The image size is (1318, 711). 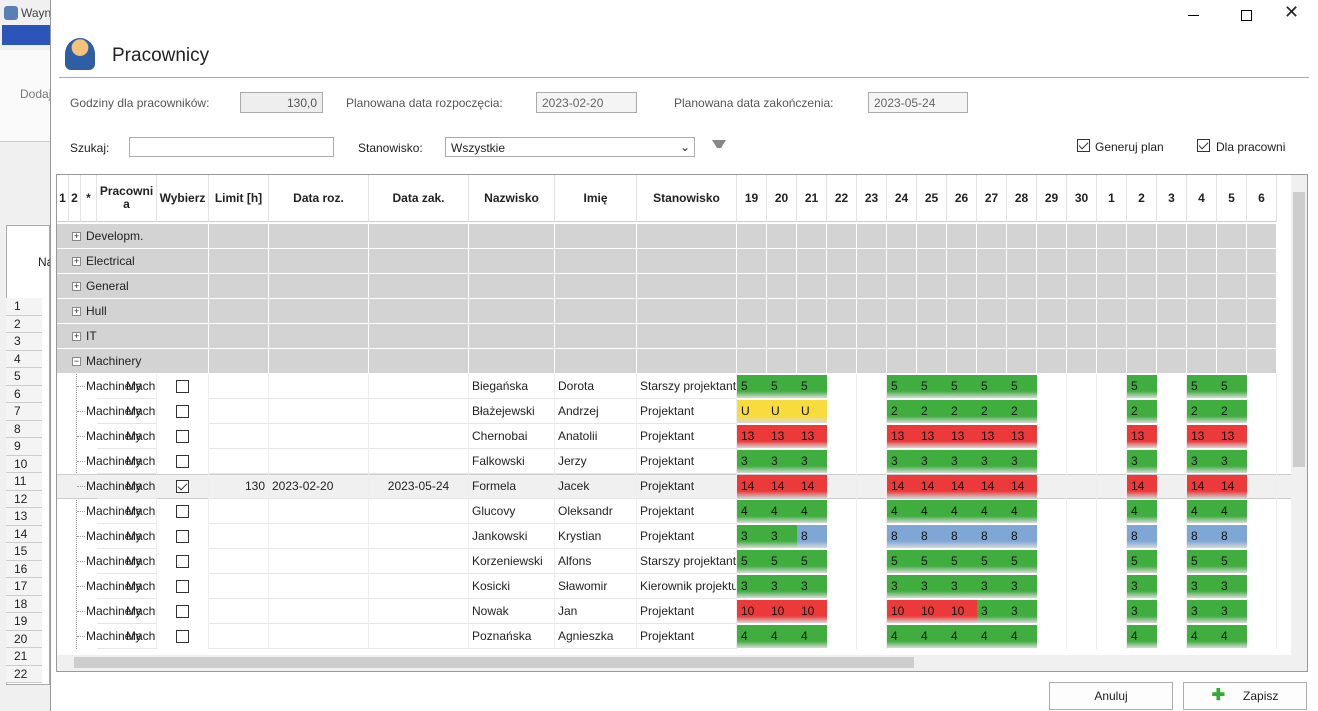 I want to click on column-header: 20, so click(x=782, y=198).